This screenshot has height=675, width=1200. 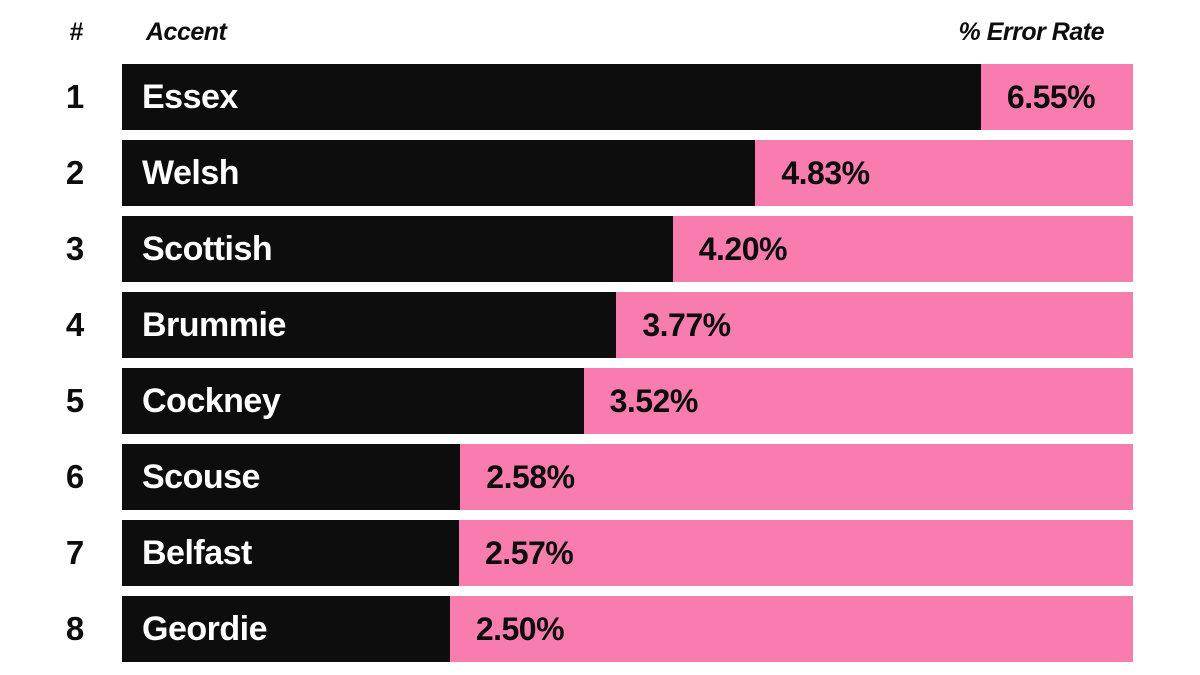 I want to click on value-label: 4.83%, so click(x=825, y=172).